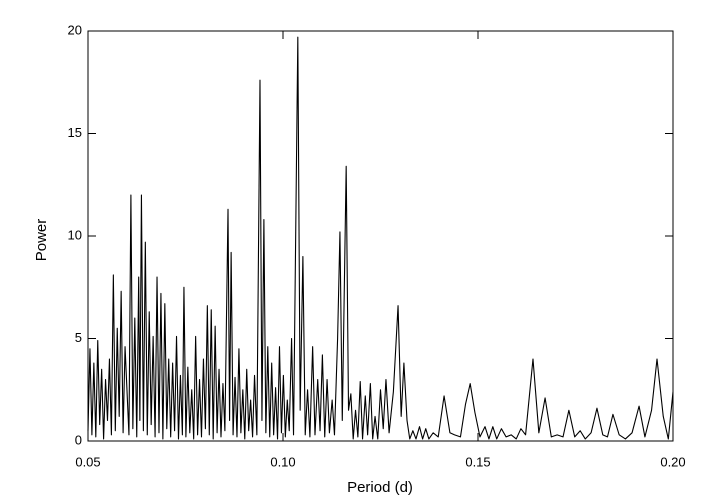 The height and width of the screenshot is (502, 702). I want to click on y-axis-title: Power, so click(41, 240).